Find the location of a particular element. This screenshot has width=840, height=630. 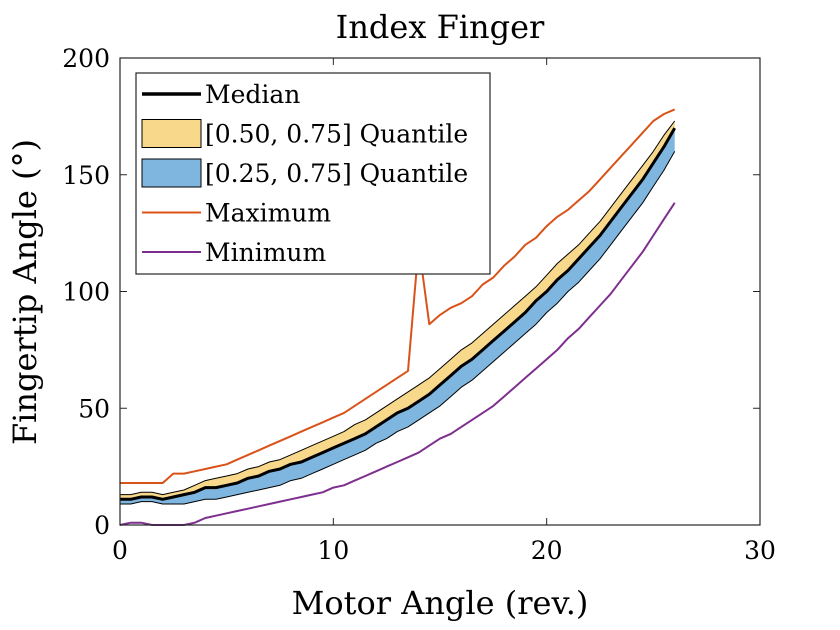

legend-label-maximum: Maximum is located at coordinates (268, 213).